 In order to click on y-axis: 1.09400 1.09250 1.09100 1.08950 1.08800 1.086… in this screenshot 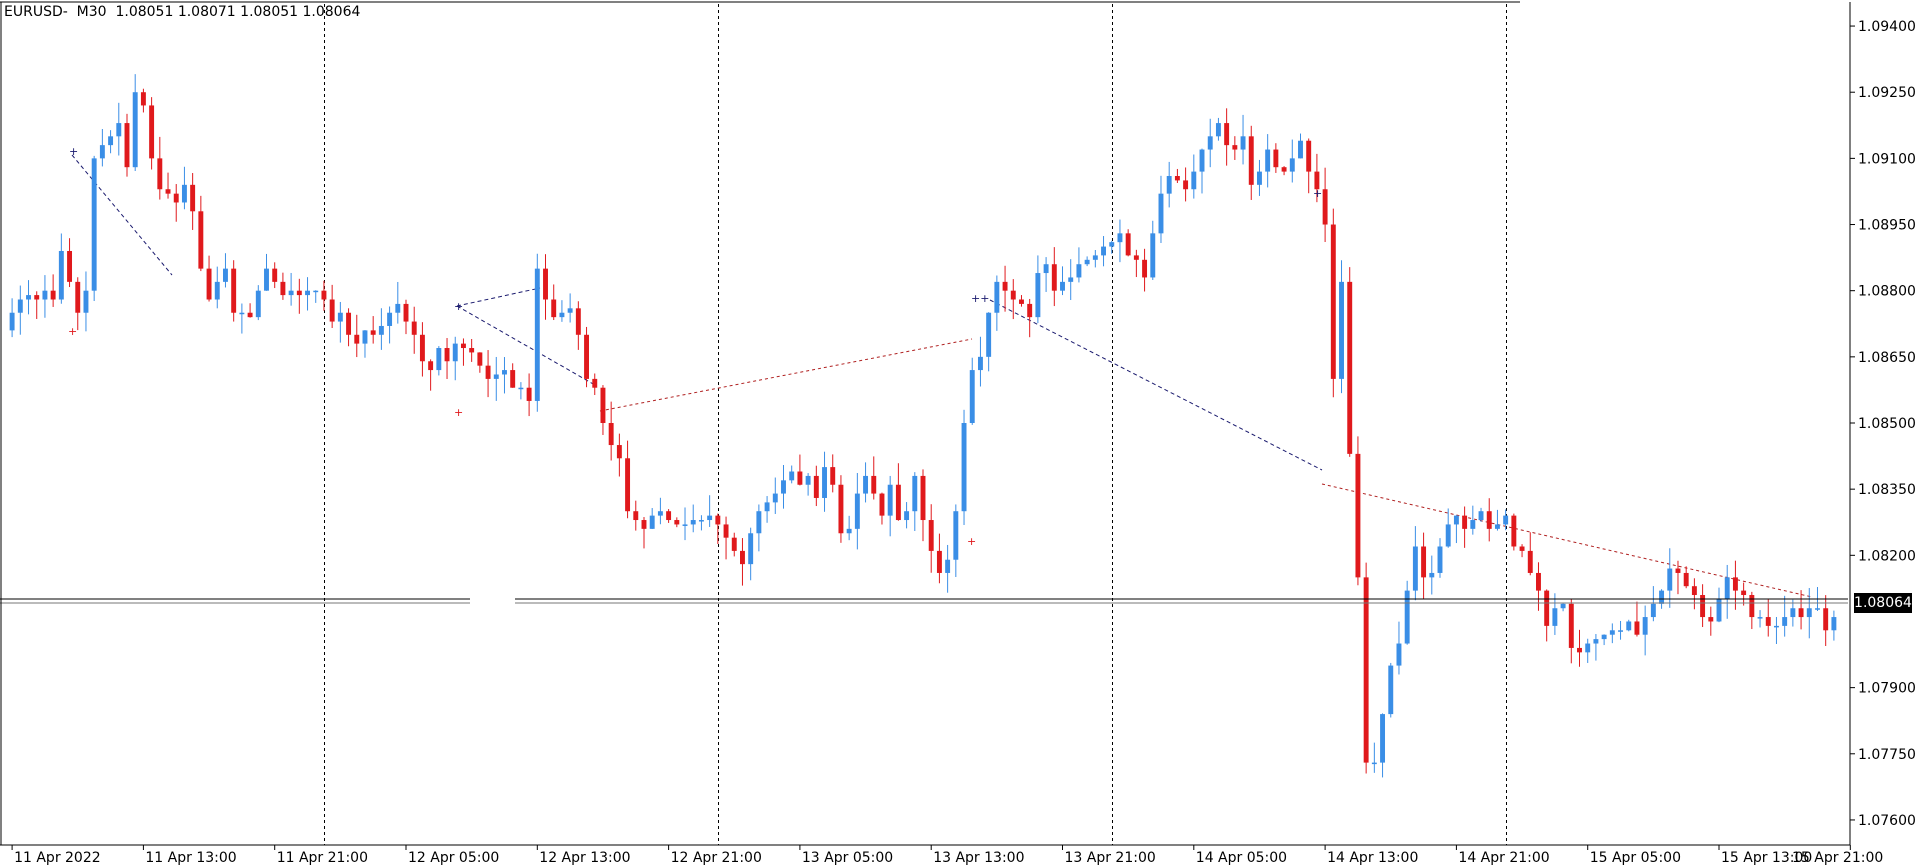, I will do `click(1883, 424)`.